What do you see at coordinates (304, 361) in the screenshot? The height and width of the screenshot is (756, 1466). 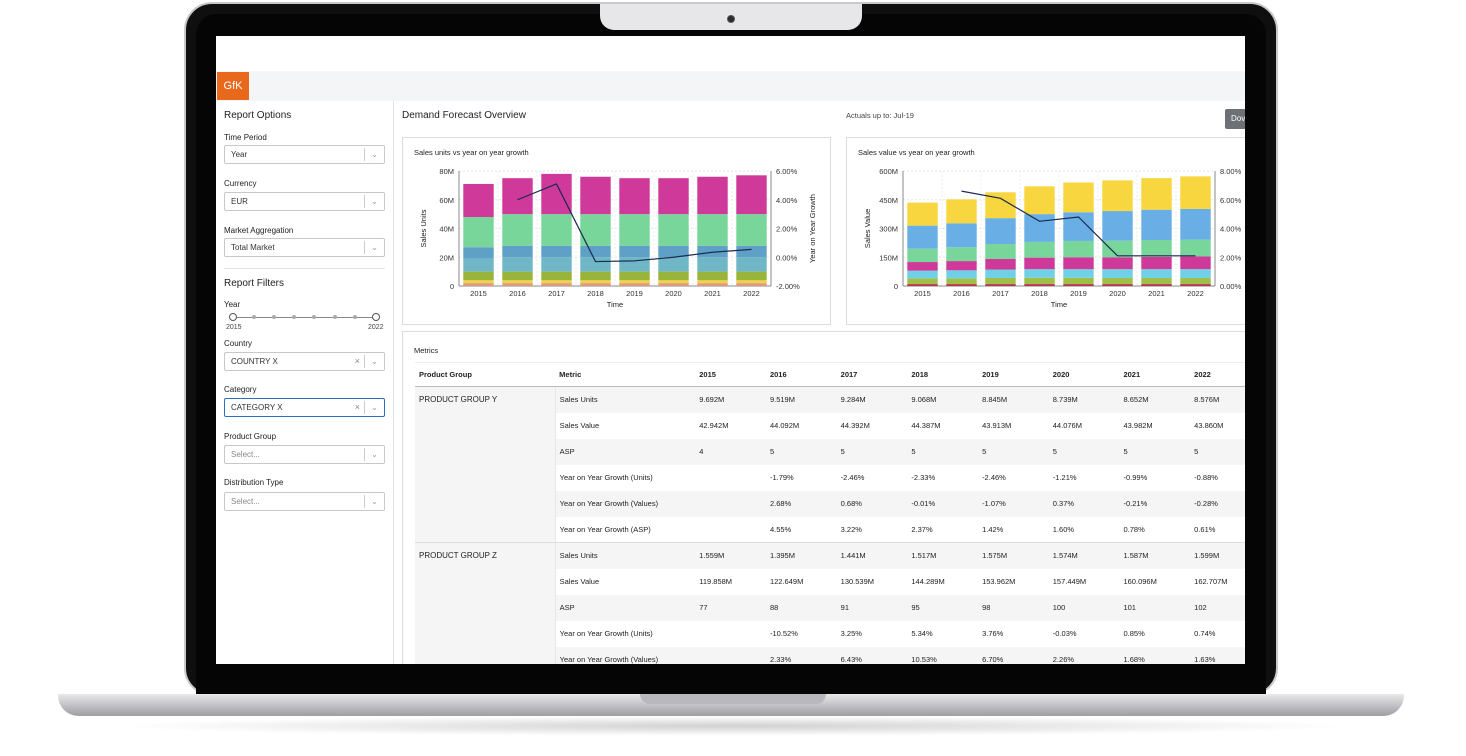 I see `country-select: COUNTRY X × ⌄` at bounding box center [304, 361].